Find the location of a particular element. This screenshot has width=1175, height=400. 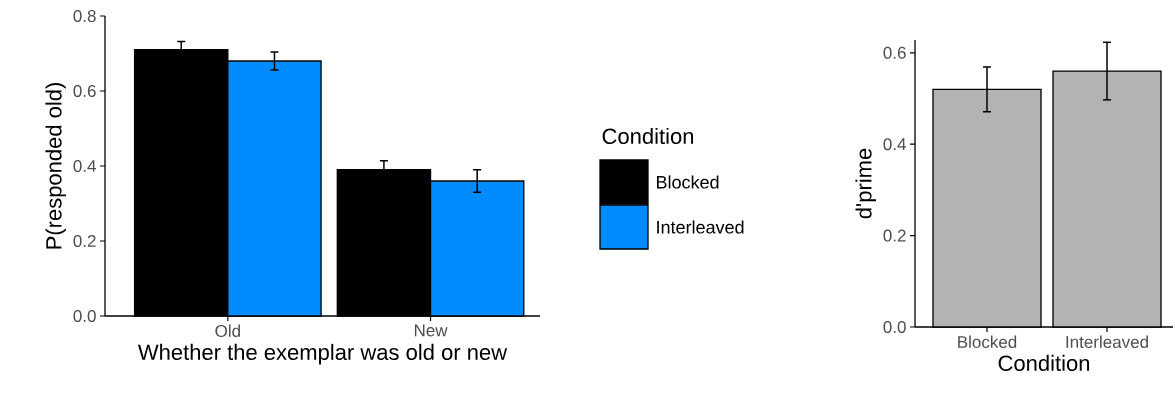

legend-title: Condition is located at coordinates (648, 136).